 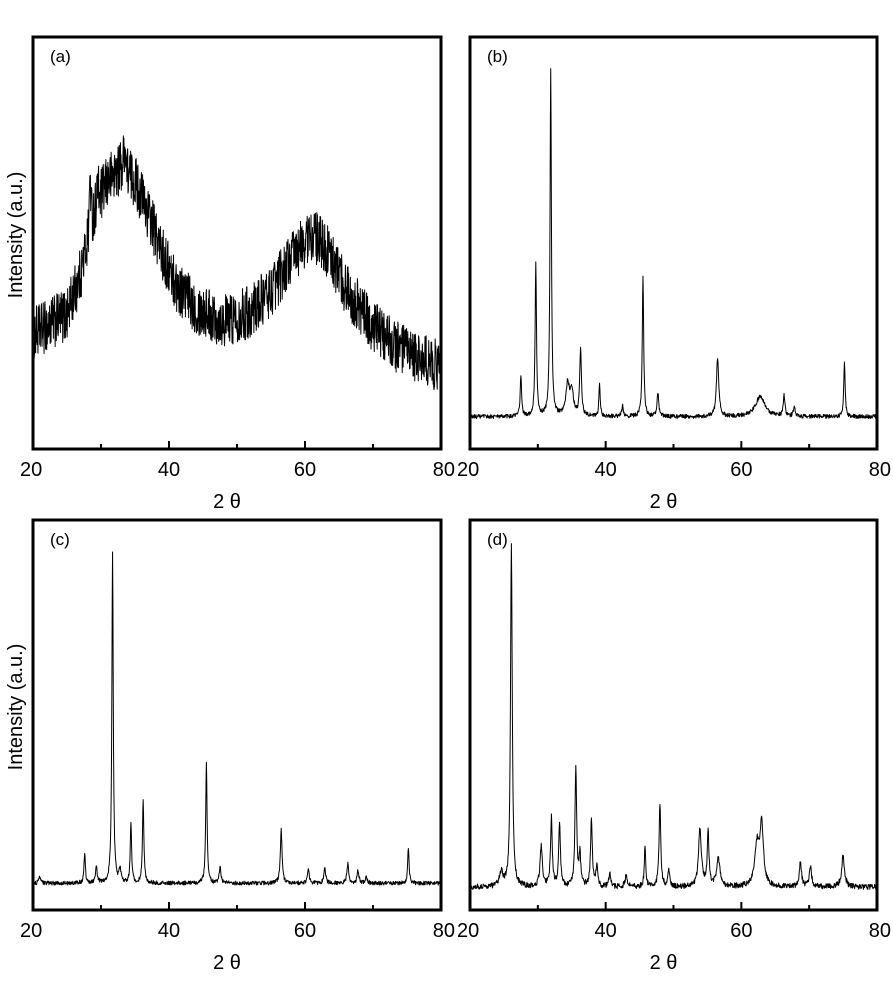 What do you see at coordinates (880, 470) in the screenshot?
I see `x-tick-label-b-80: 80` at bounding box center [880, 470].